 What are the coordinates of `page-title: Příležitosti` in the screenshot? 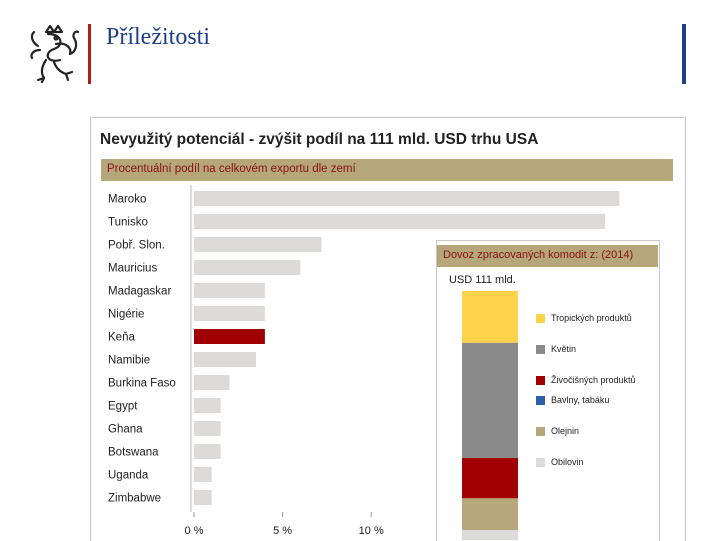 It's located at (158, 37).